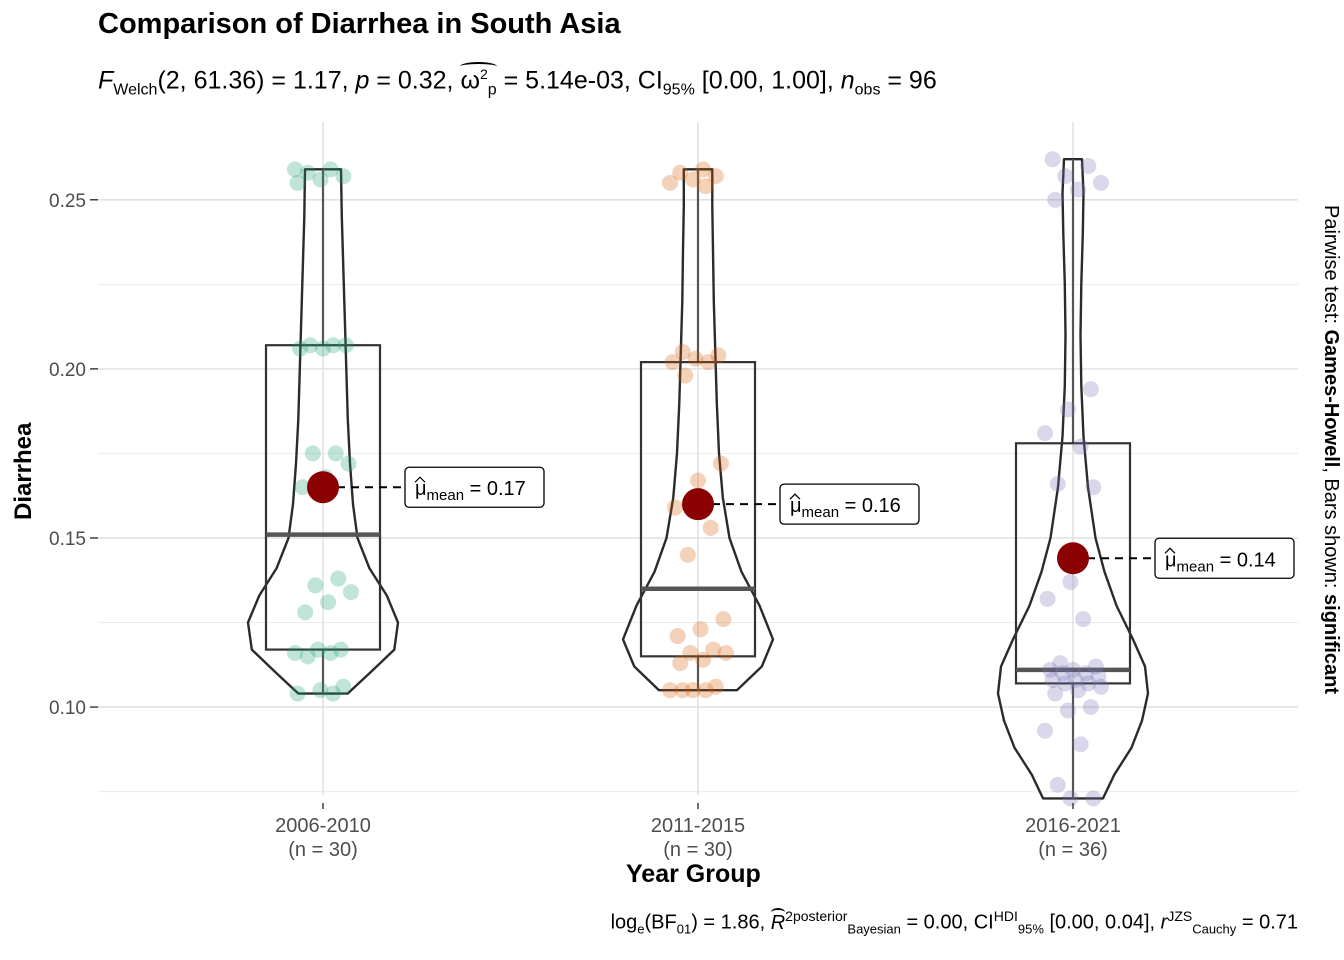 Image resolution: width=1344 pixels, height=960 pixels. Describe the element at coordinates (1072, 850) in the screenshot. I see `x-tick-count: (n = 36)` at that location.